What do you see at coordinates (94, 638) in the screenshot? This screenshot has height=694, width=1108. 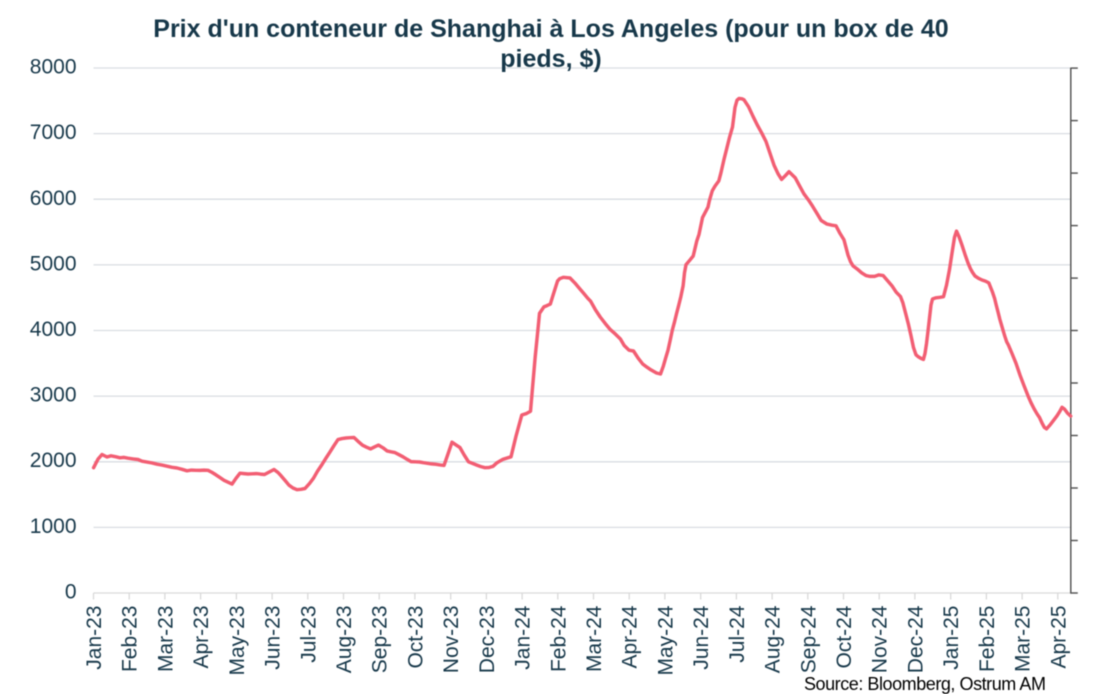 I see `svg-text: Jan-23` at bounding box center [94, 638].